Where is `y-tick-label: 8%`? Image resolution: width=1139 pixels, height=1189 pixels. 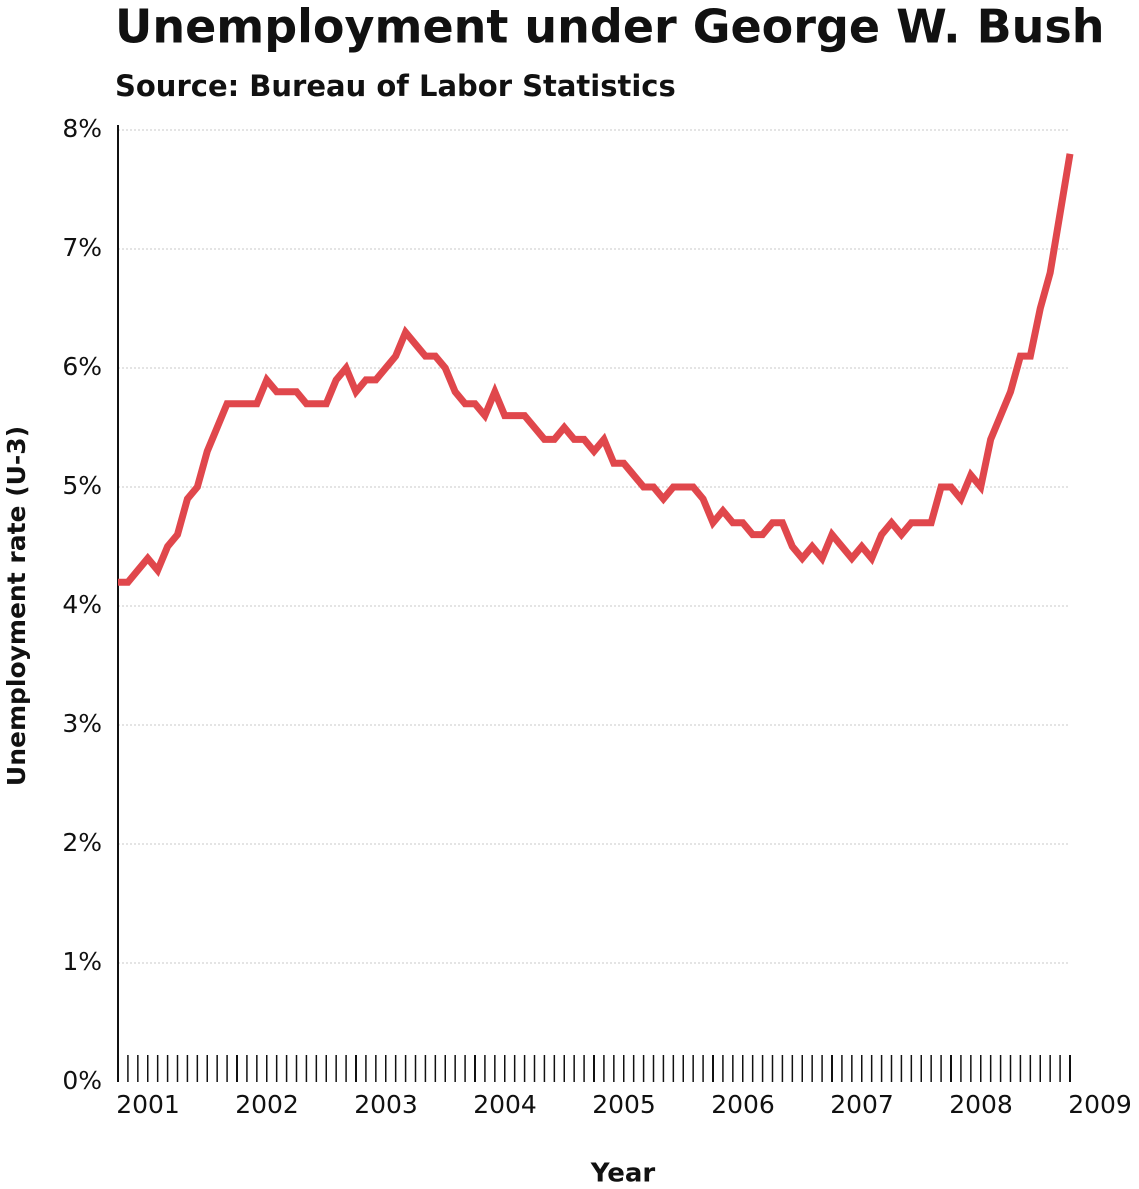
y-tick-label: 8% is located at coordinates (82, 128).